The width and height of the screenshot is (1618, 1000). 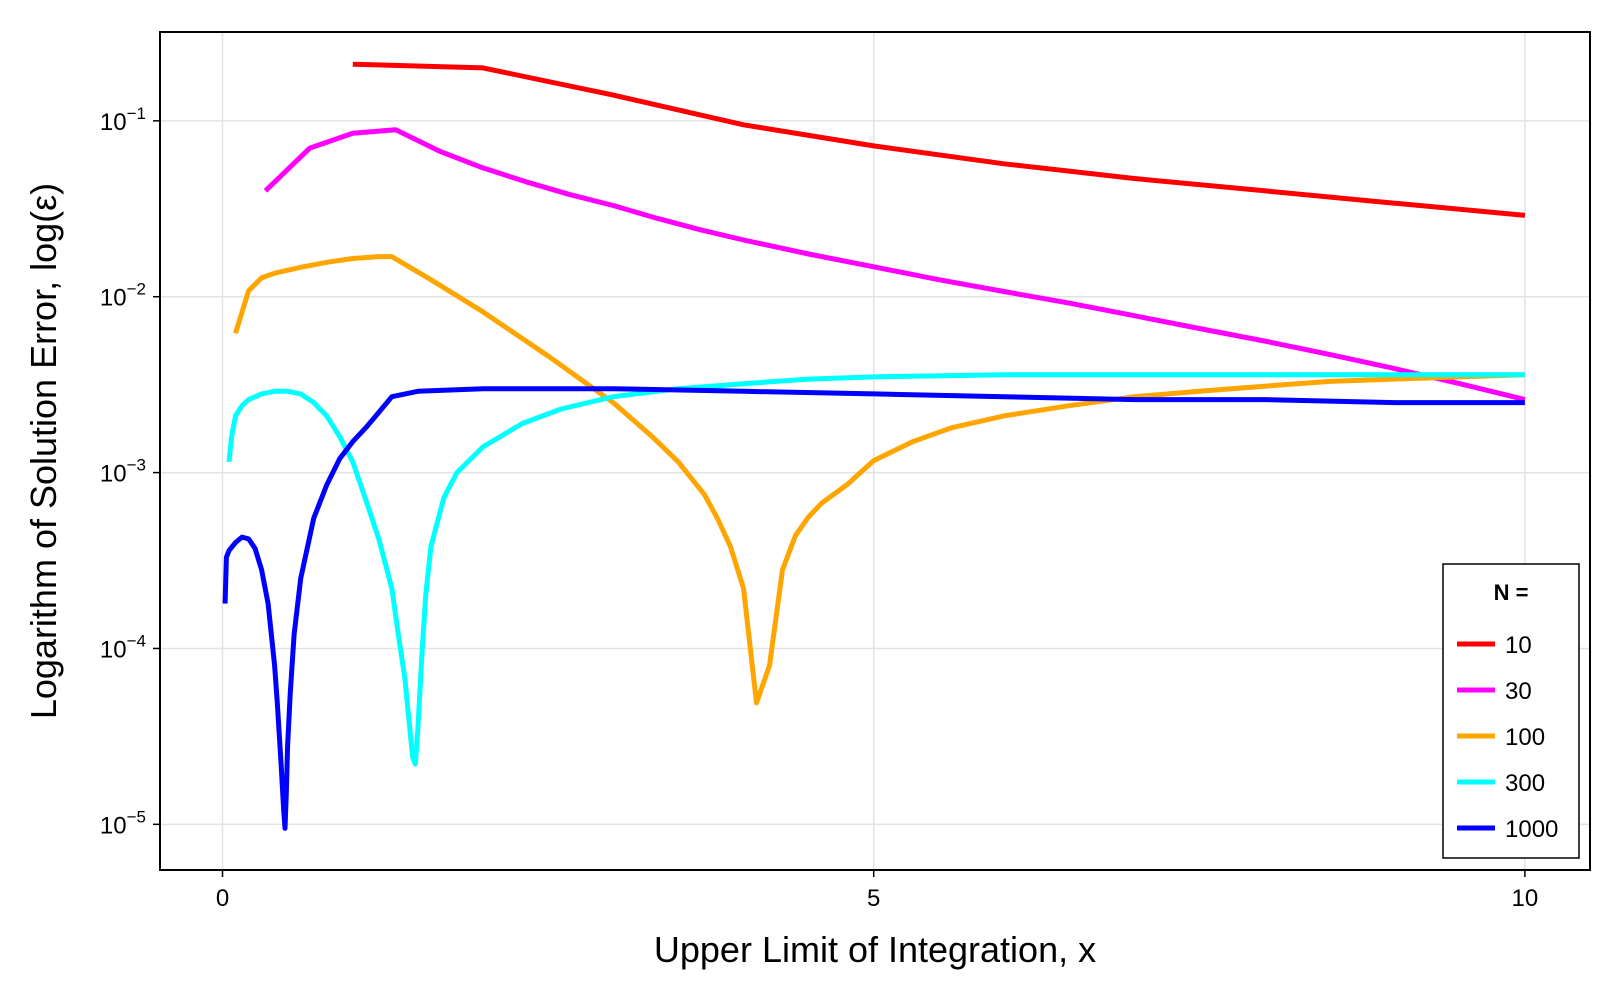 I want to click on y-axis-label: Logarithm of Solution Error, log(ε), so click(x=43, y=451).